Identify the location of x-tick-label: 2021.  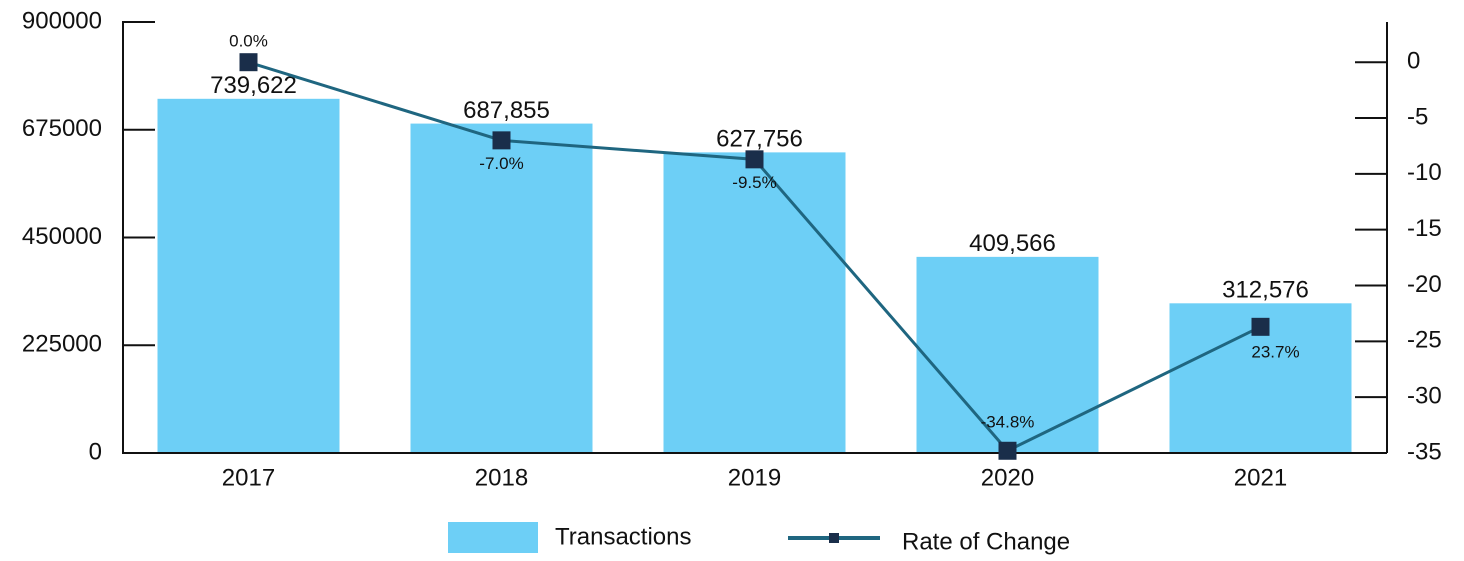
(1260, 477).